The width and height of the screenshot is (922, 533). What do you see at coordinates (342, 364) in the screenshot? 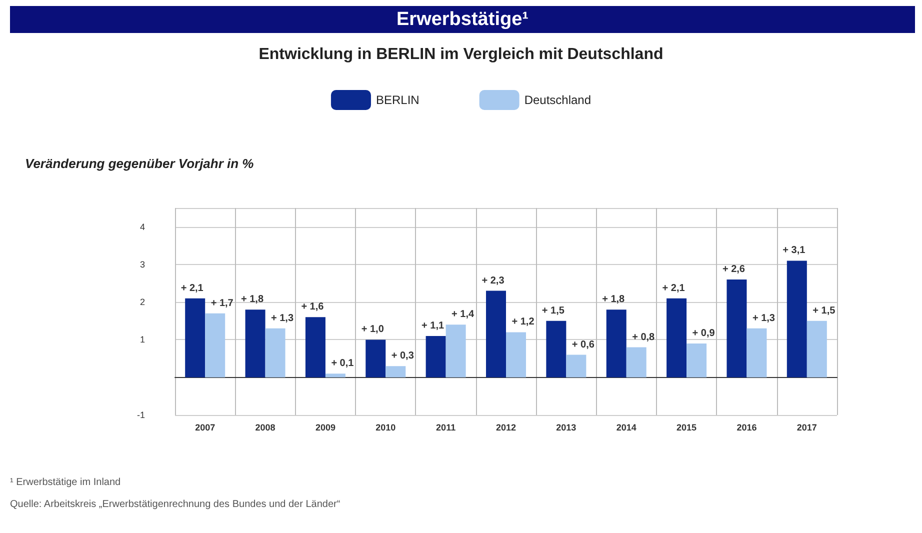
I see `data-label: + 0,1` at bounding box center [342, 364].